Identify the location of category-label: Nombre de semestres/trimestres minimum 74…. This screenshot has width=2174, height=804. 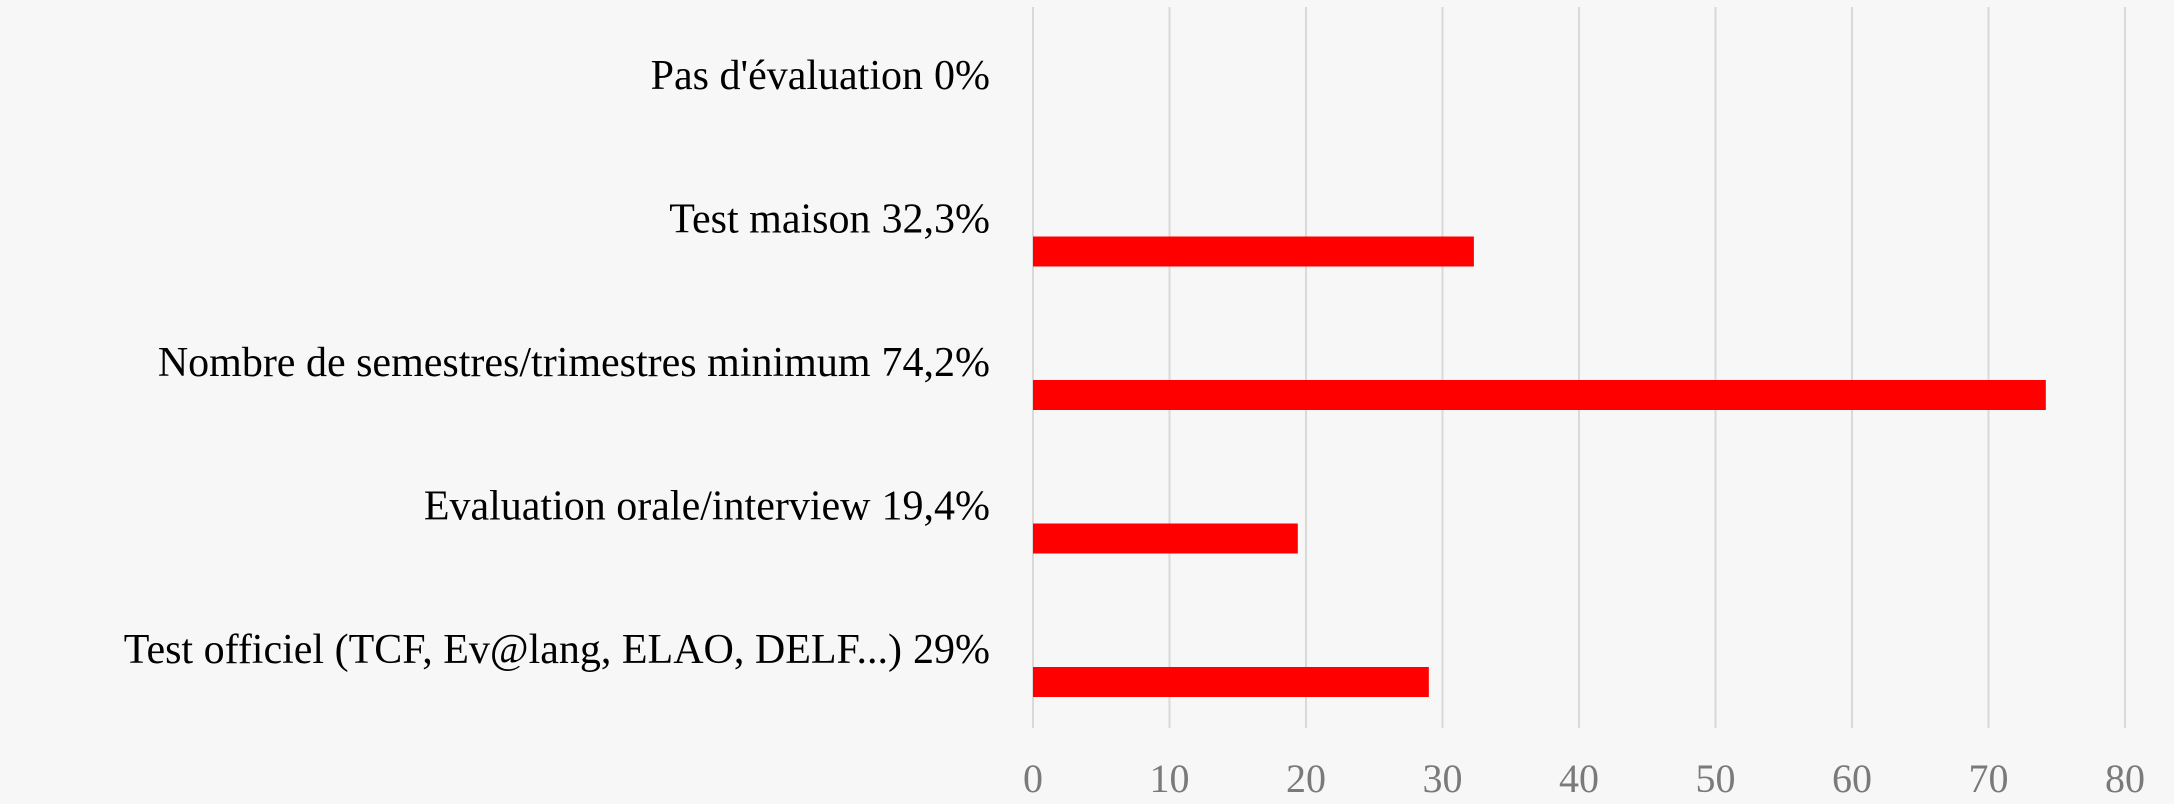
(574, 363).